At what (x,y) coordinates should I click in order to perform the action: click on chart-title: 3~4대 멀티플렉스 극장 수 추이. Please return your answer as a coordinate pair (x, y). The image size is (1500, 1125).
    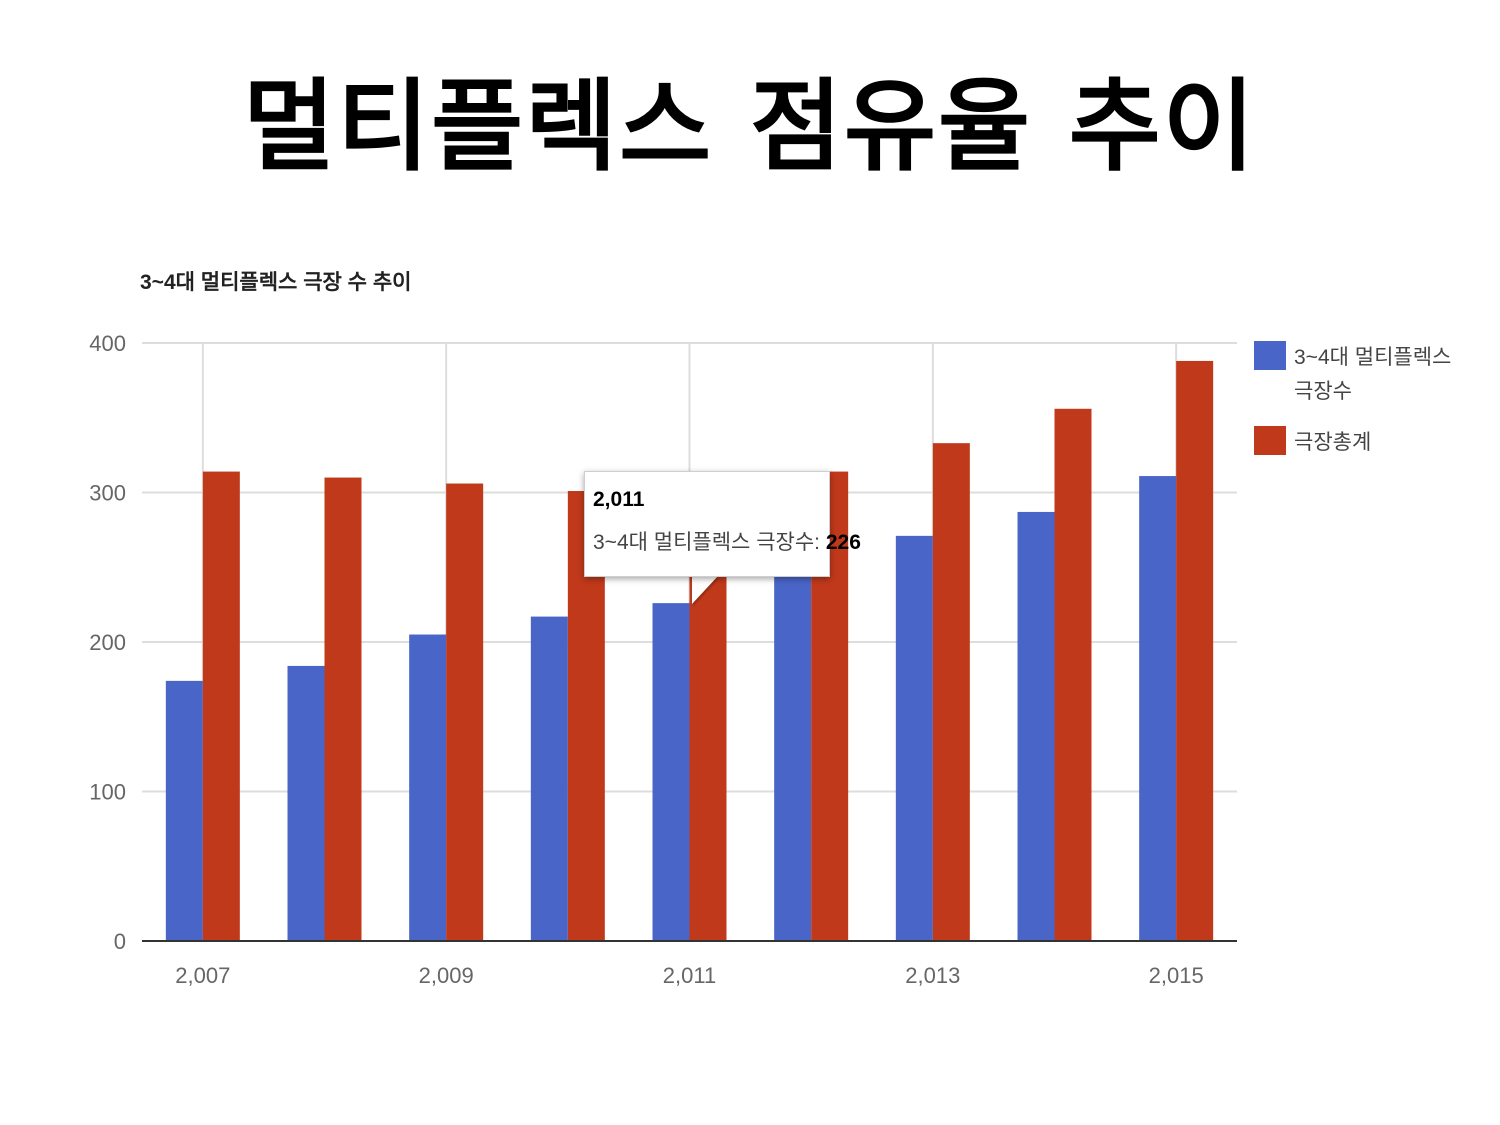
    Looking at the image, I should click on (276, 282).